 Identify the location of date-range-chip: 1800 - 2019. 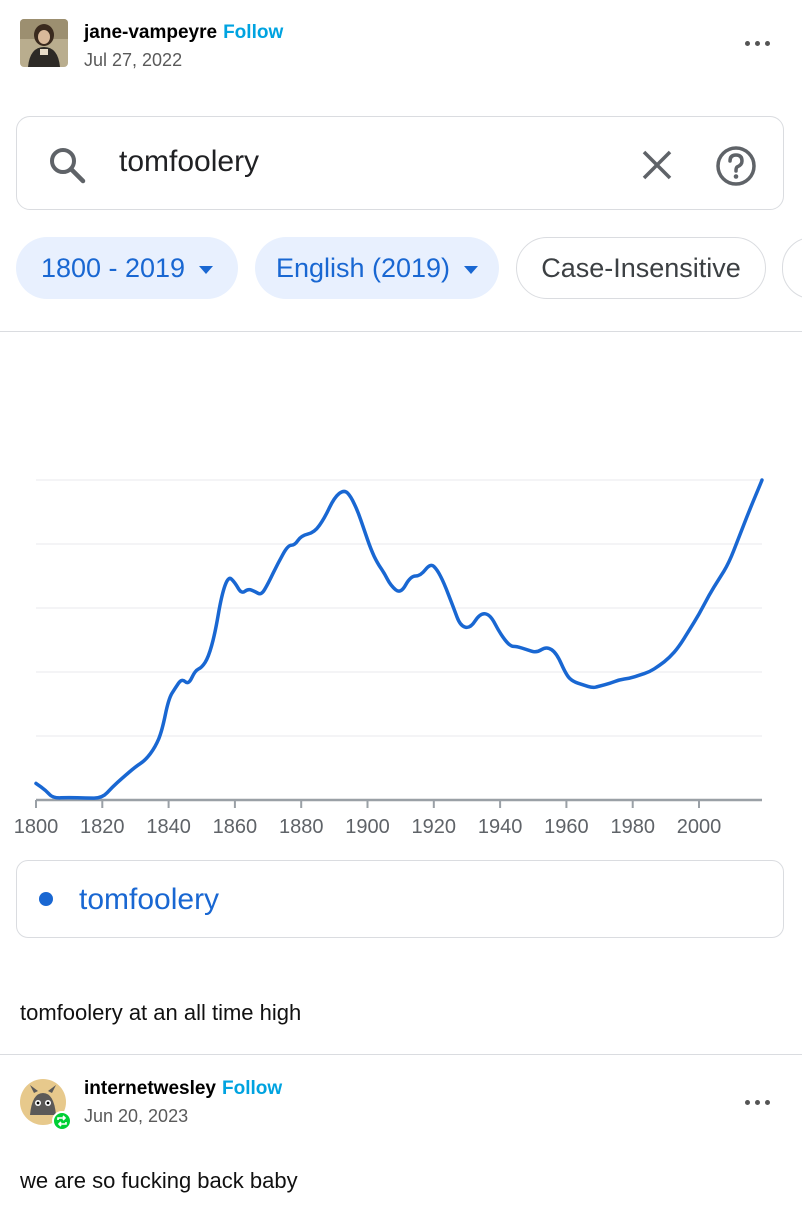
(127, 268).